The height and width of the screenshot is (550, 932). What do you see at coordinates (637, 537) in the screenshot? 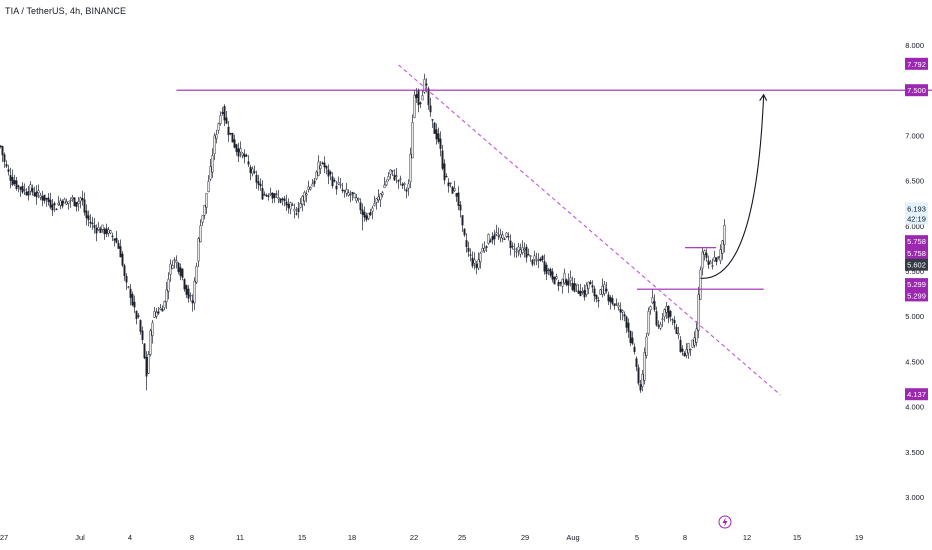
I see `x-tick-label: 5` at bounding box center [637, 537].